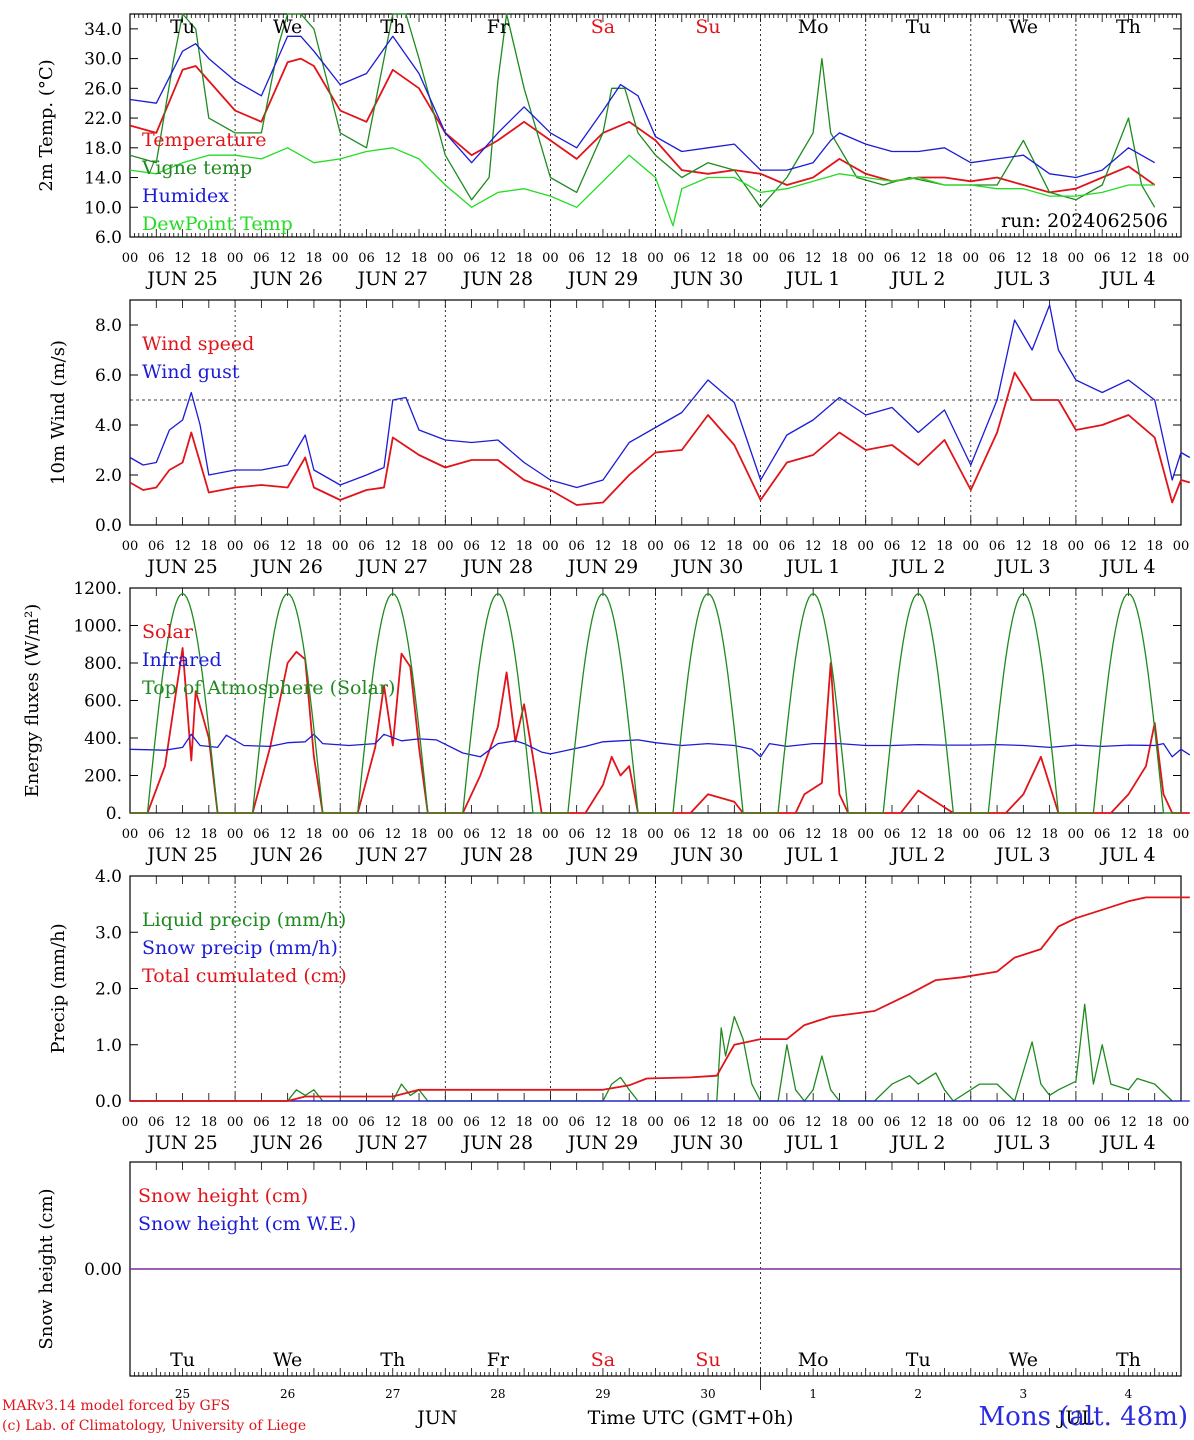 This screenshot has width=1194, height=1440. I want to click on weekday-label: Su, so click(707, 27).